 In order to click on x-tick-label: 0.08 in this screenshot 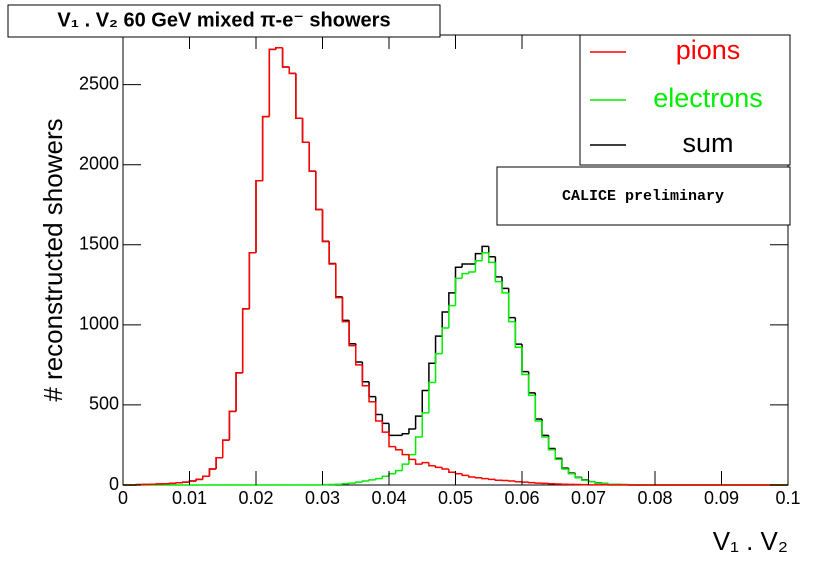, I will do `click(654, 498)`.